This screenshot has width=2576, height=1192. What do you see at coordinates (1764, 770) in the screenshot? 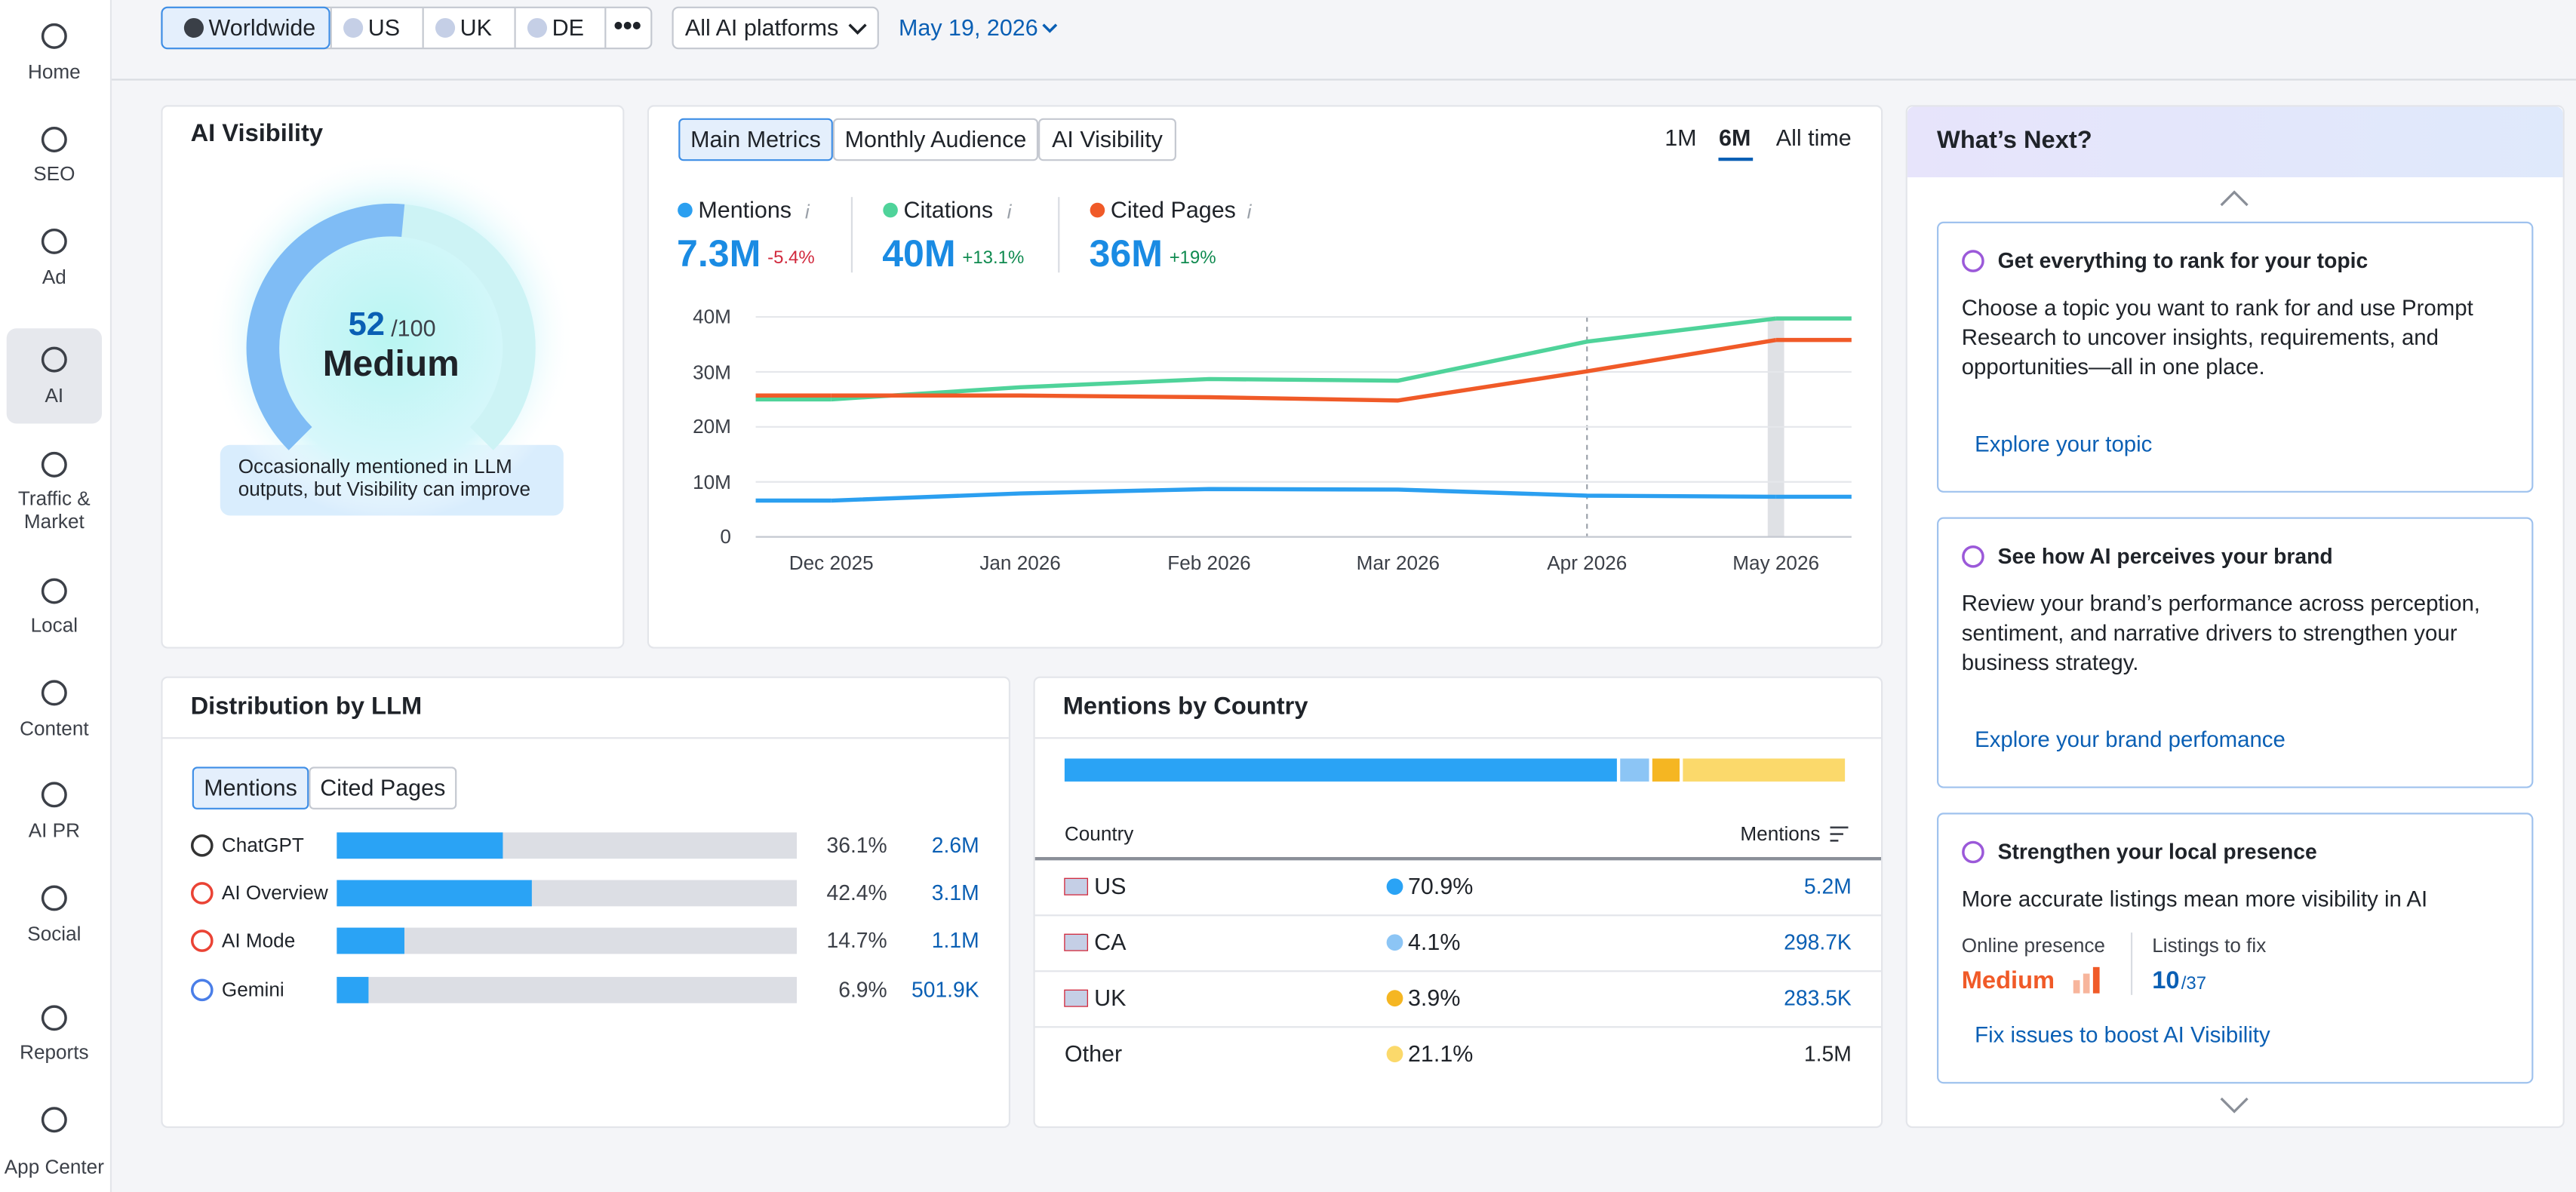
I see `country-segment` at bounding box center [1764, 770].